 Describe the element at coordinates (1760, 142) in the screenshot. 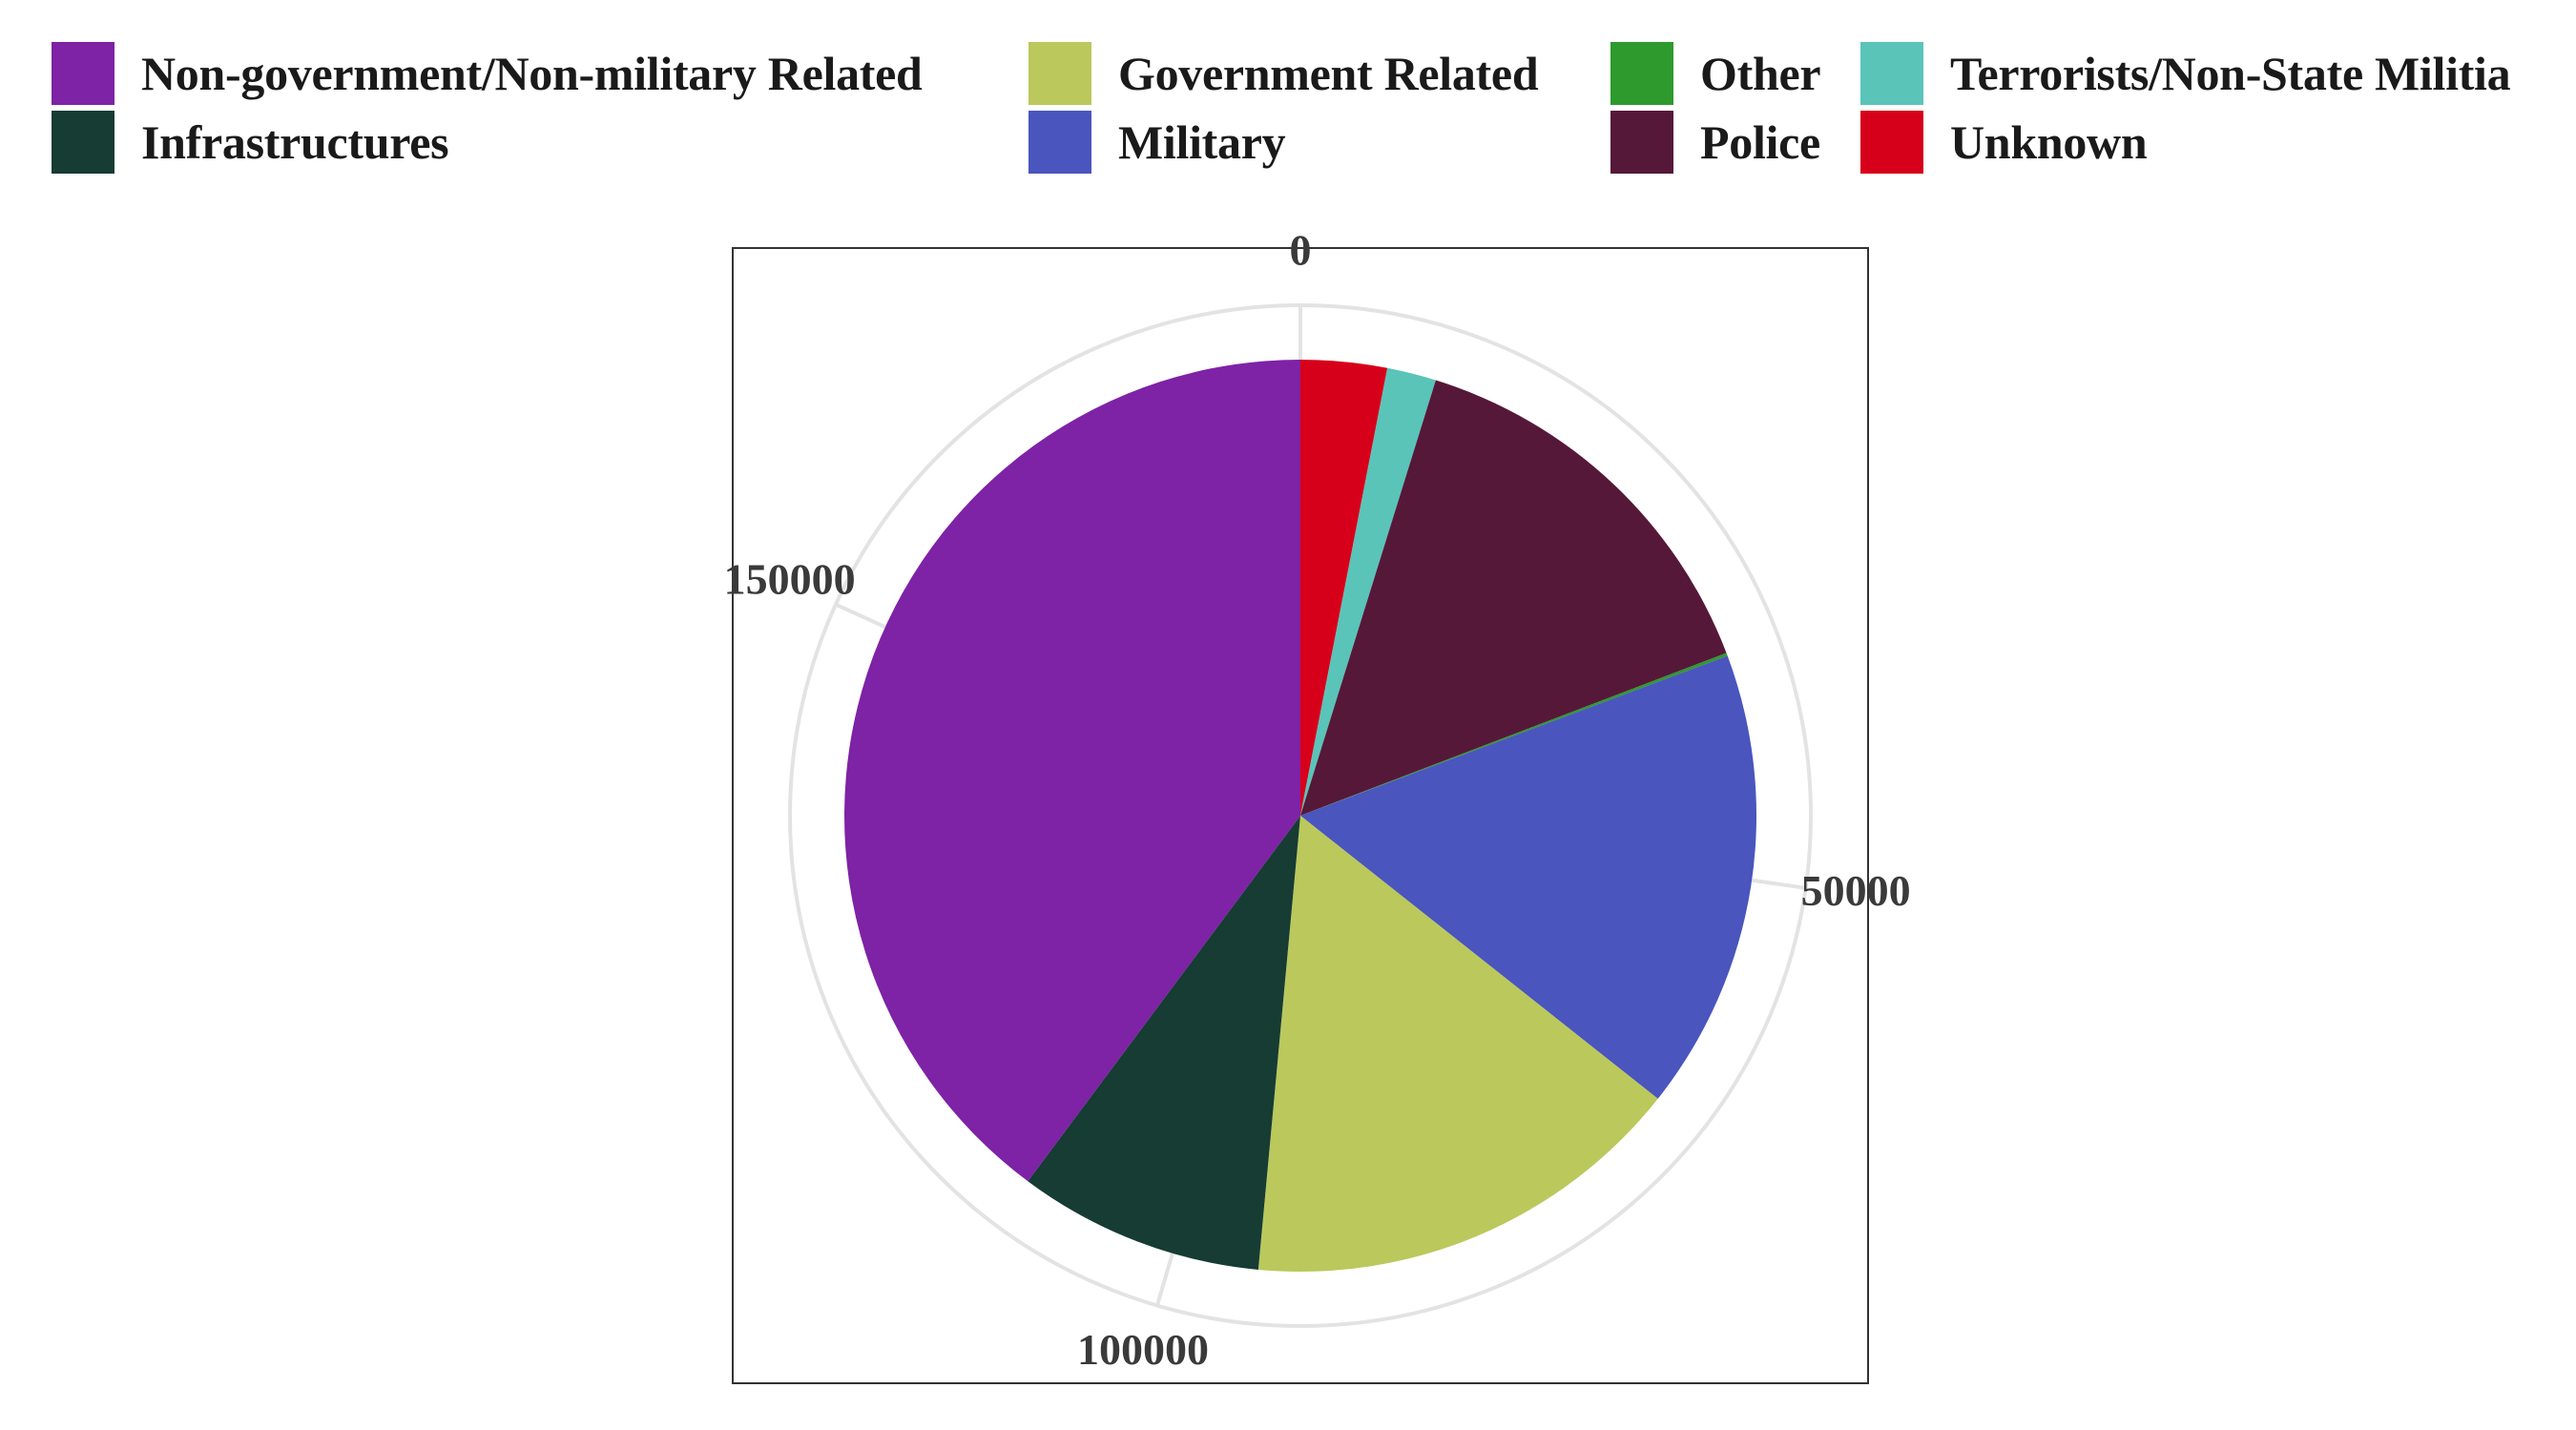

I see `legend-label: Police` at that location.